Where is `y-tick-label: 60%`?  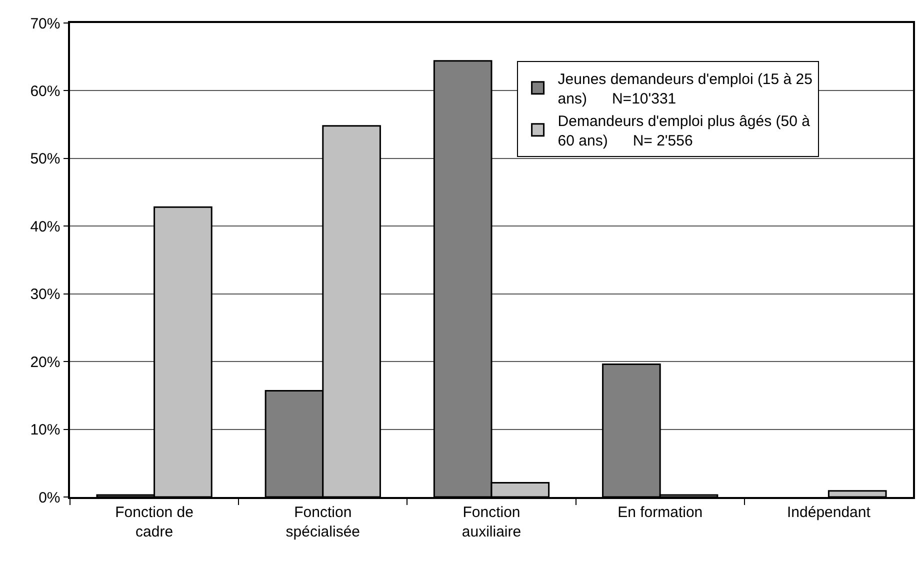
y-tick-label: 60% is located at coordinates (45, 91).